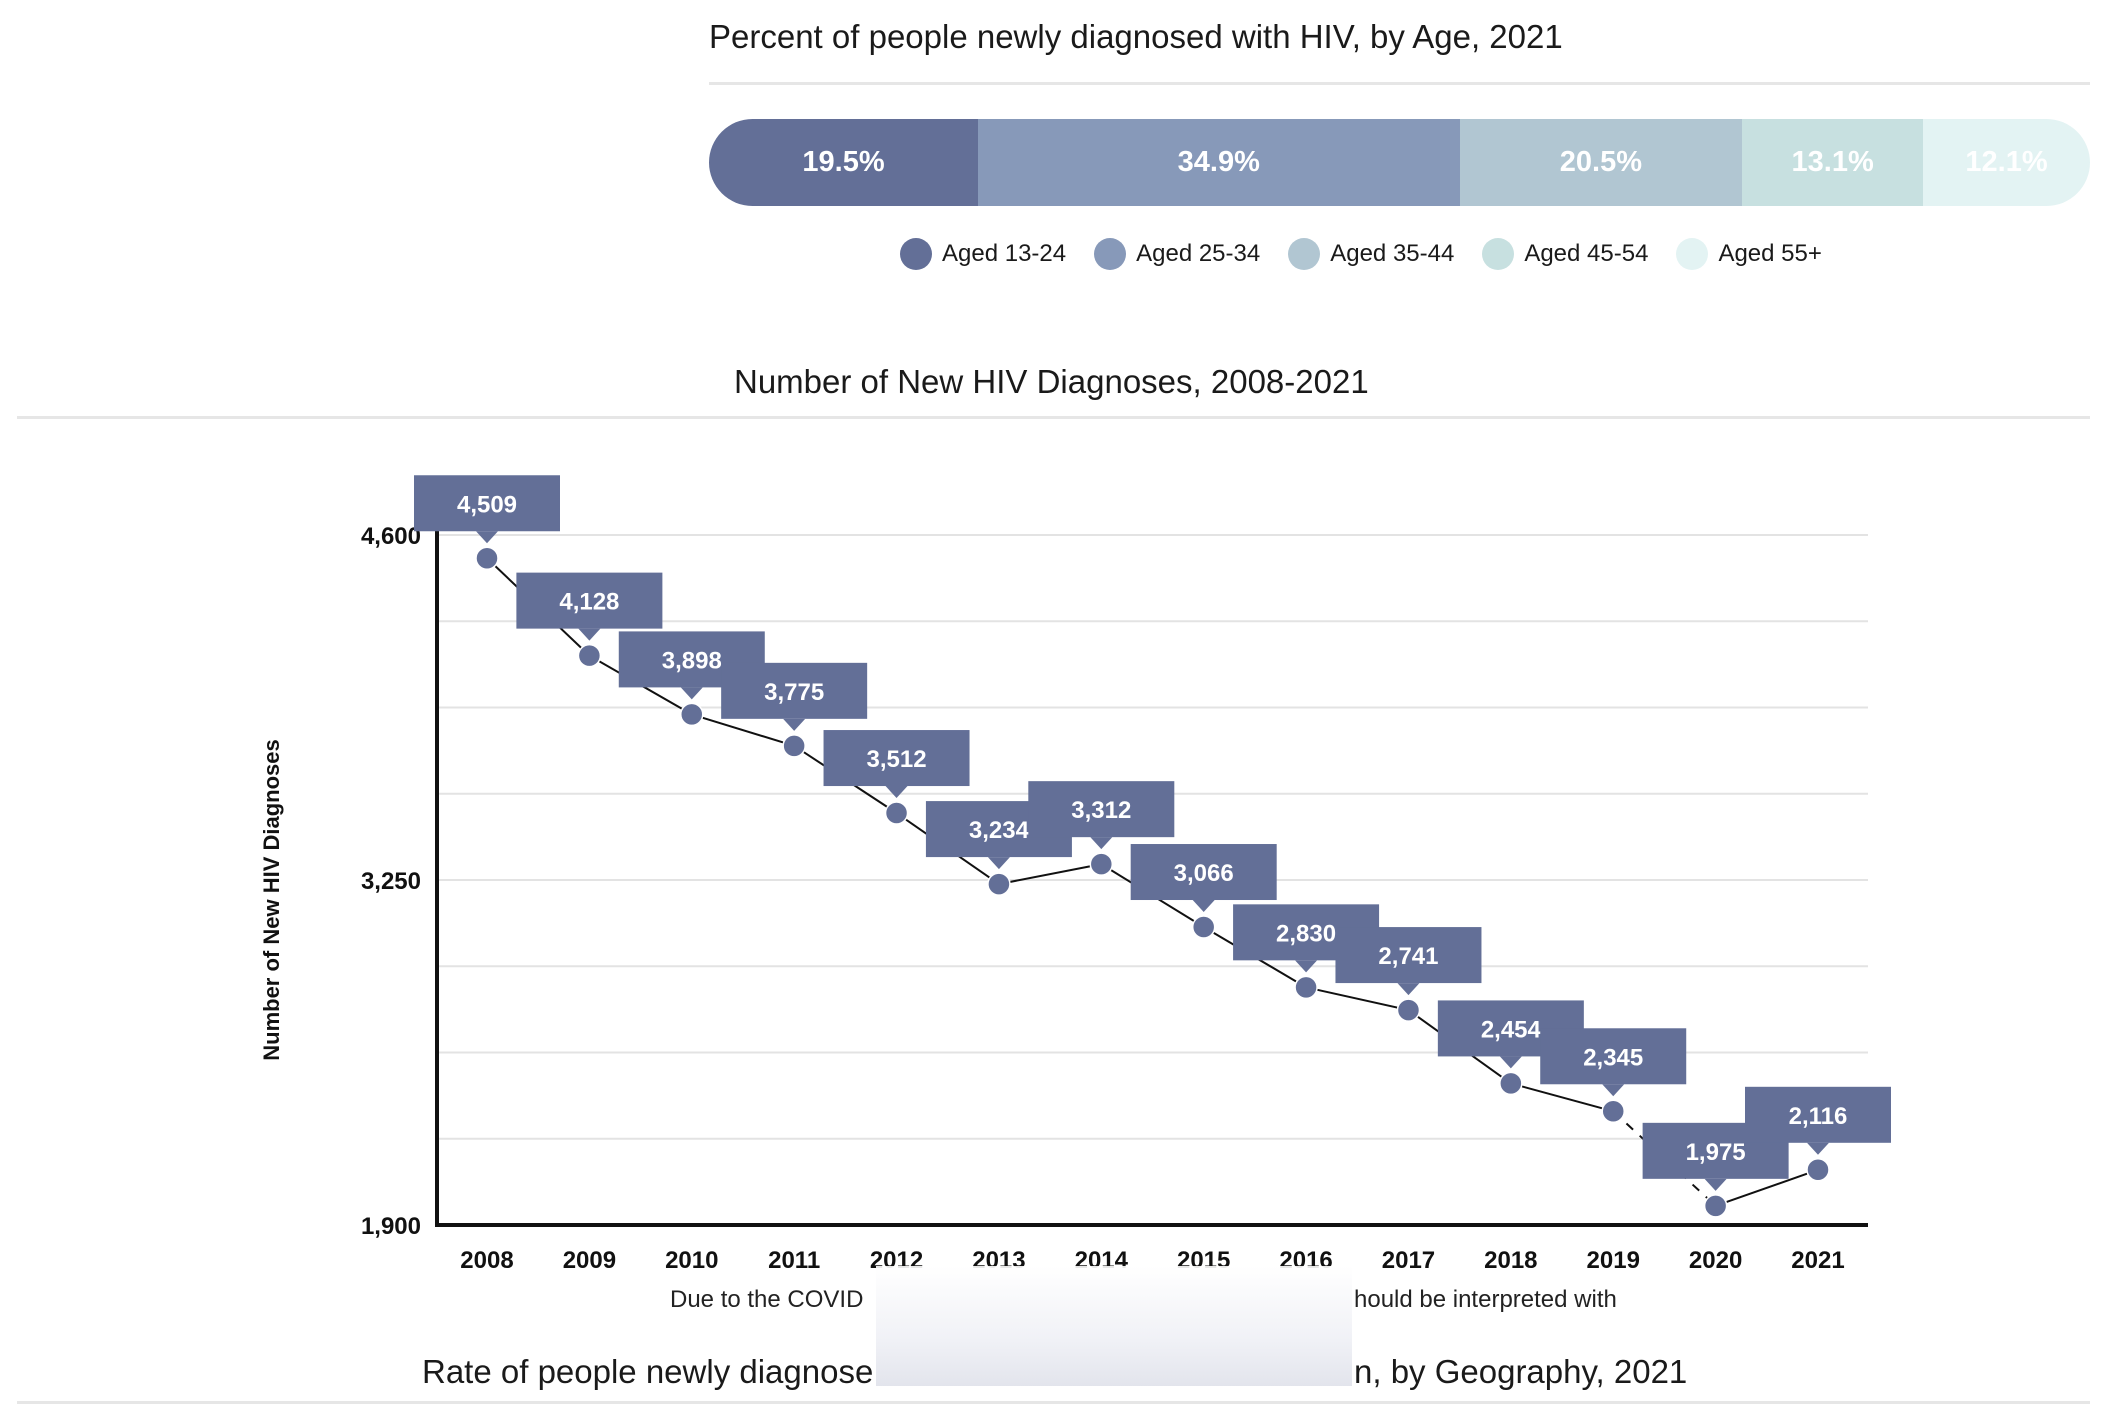 Image resolution: width=2118 pixels, height=1404 pixels. I want to click on legend-item: Aged 13-24, so click(983, 254).